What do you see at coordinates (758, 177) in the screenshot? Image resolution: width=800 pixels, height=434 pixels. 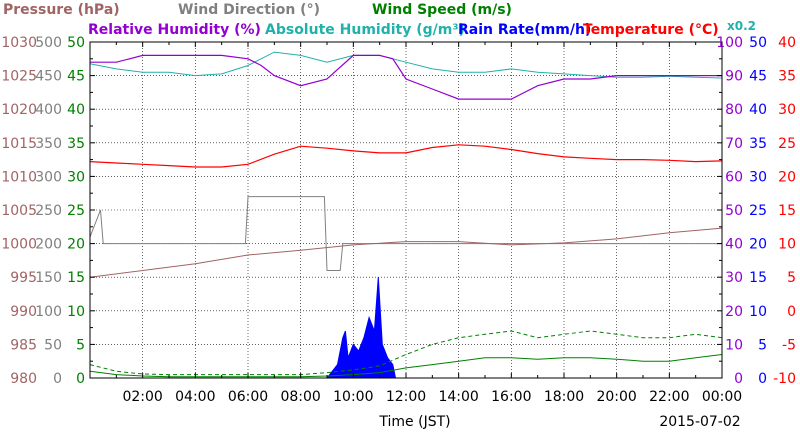 I see `y-tick-label-rain-rate: 30` at bounding box center [758, 177].